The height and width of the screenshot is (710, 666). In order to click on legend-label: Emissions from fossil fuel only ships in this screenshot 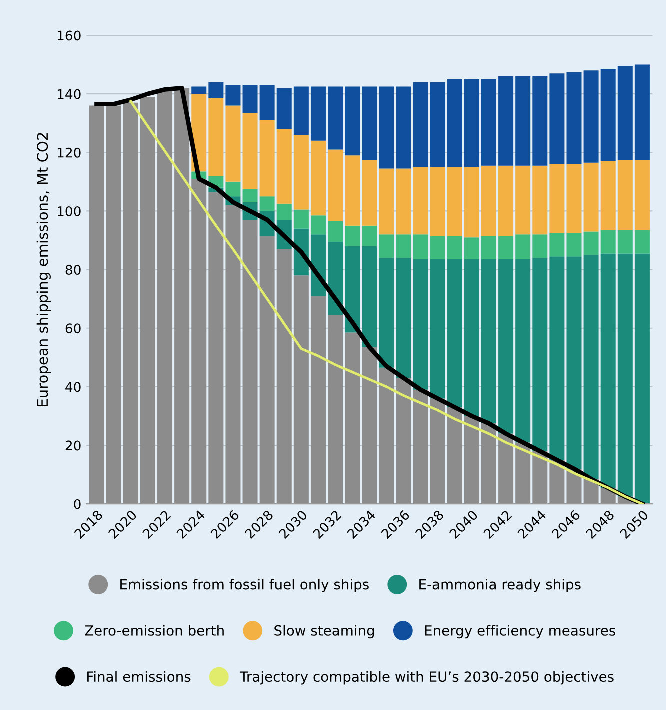, I will do `click(244, 585)`.